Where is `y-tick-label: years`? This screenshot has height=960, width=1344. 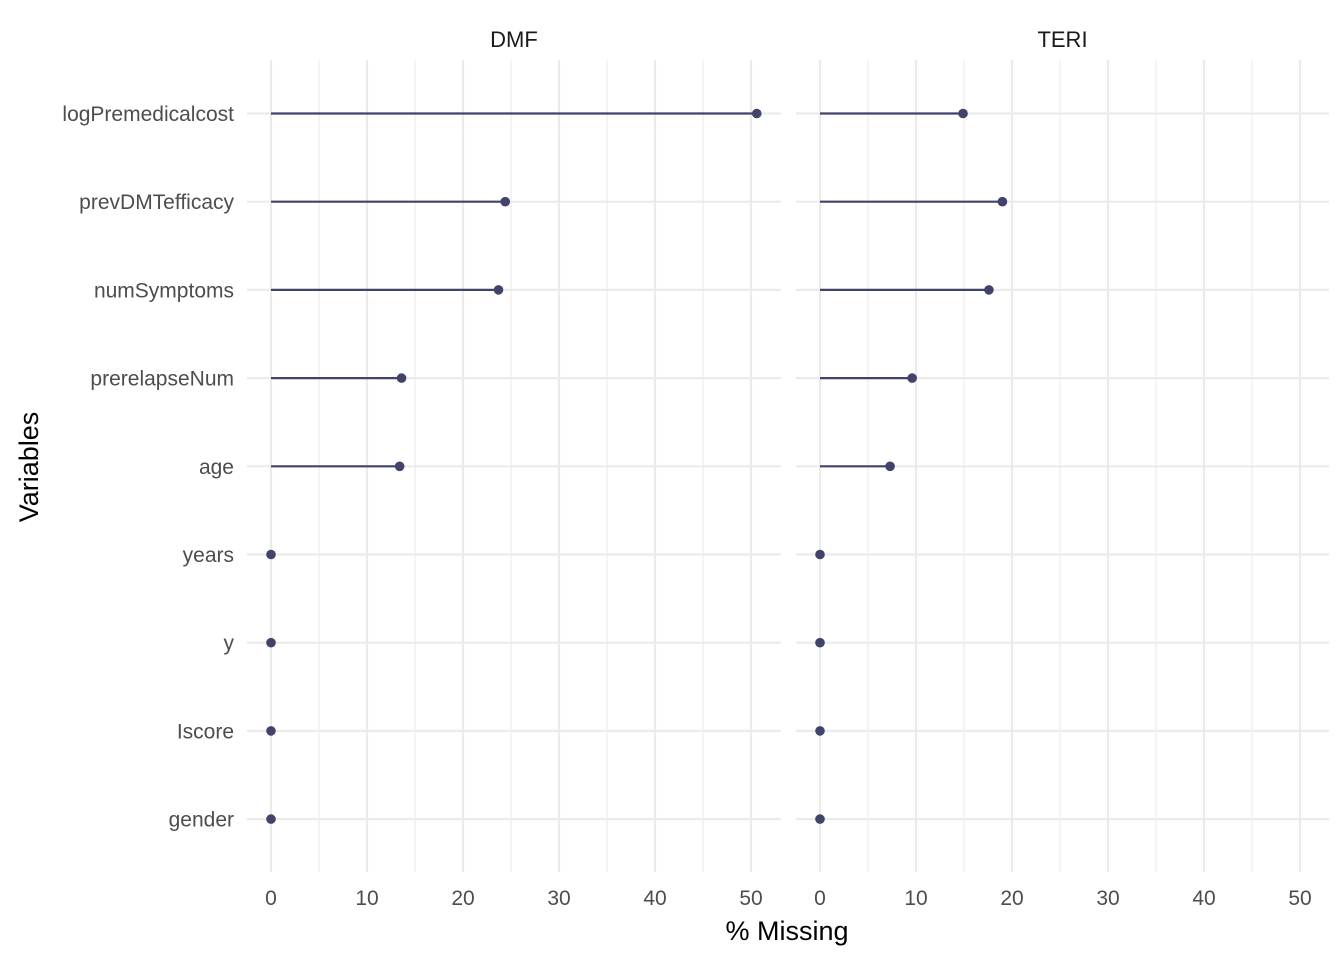
y-tick-label: years is located at coordinates (208, 555).